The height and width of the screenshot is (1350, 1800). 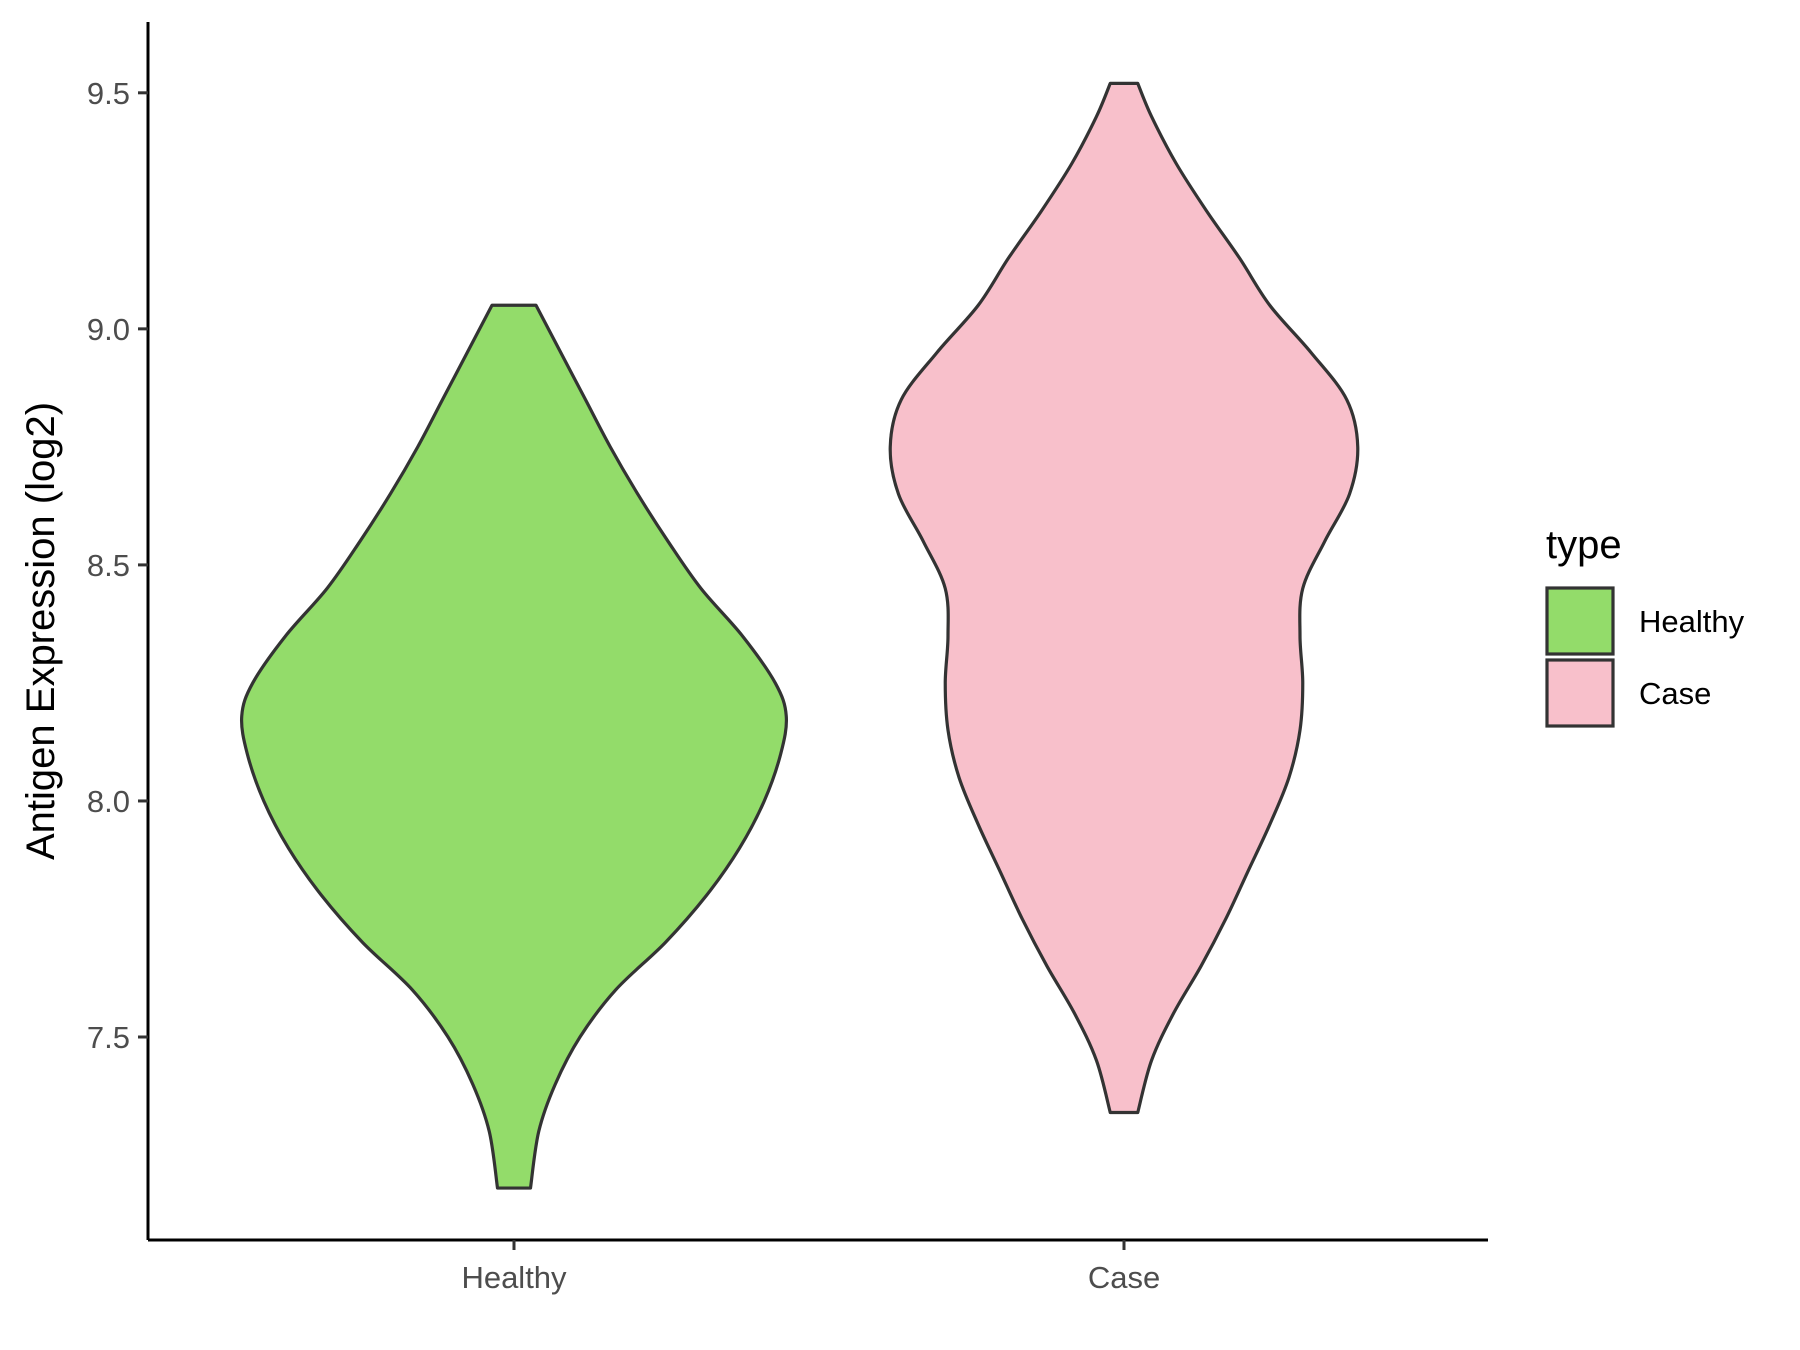 I want to click on legend-label: Healthy, so click(x=1692, y=621).